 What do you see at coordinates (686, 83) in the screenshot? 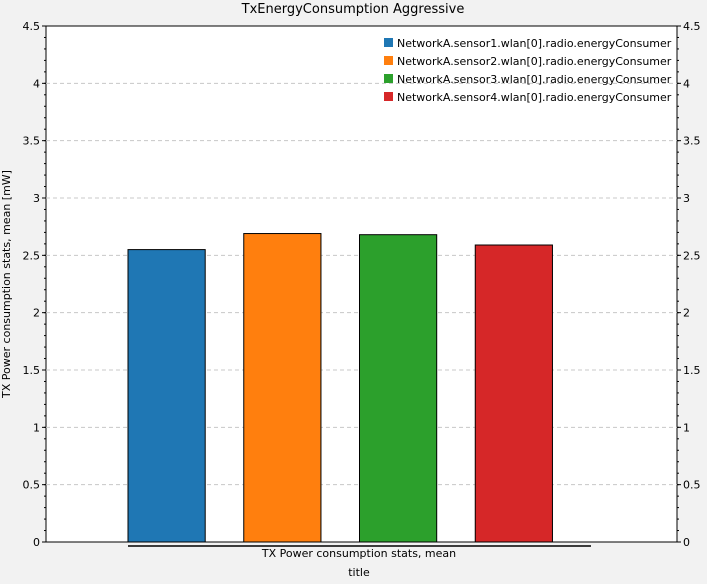
I see `y-tick-label-right: 4` at bounding box center [686, 83].